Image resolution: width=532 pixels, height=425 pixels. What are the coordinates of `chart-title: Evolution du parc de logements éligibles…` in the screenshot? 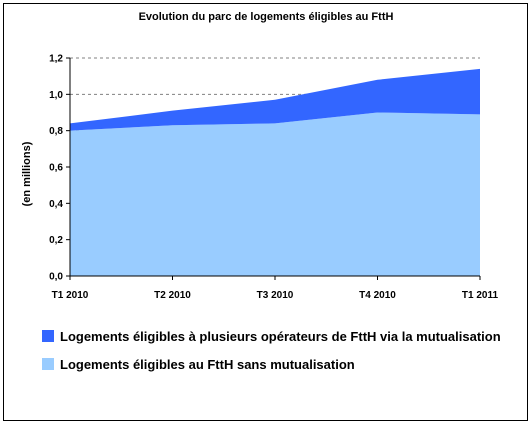 It's located at (266, 17).